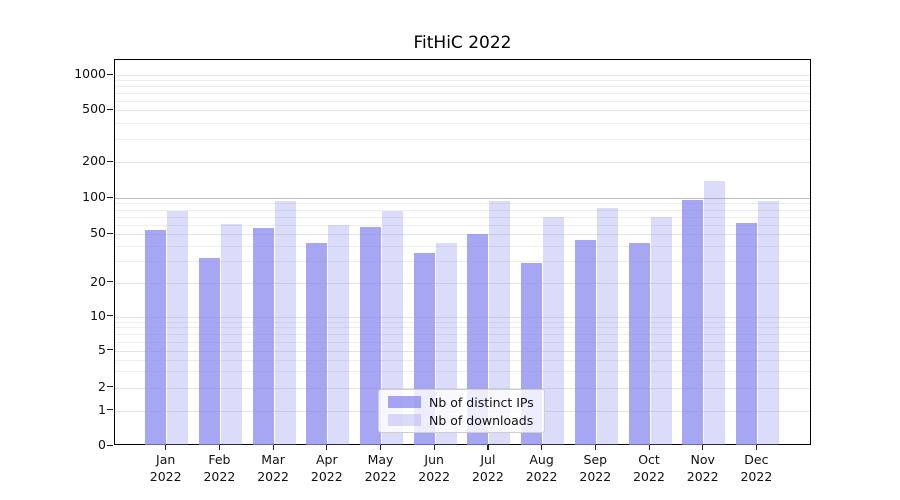  Describe the element at coordinates (94, 196) in the screenshot. I see `ytick-label-100: 100` at that location.